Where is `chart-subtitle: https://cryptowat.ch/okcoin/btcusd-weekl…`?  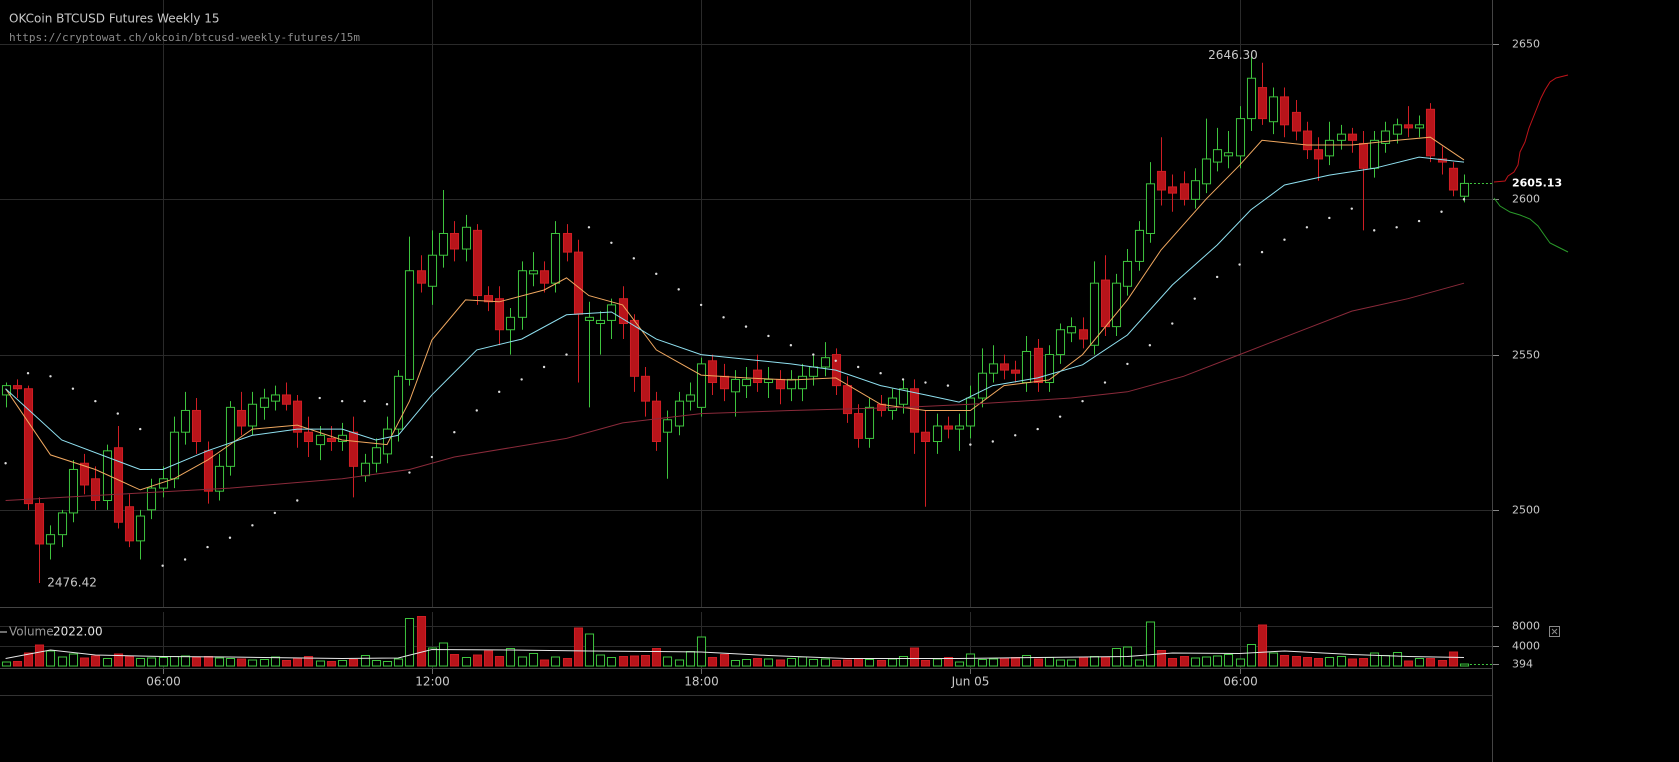
chart-subtitle: https://cryptowat.ch/okcoin/btcusd-weekl… is located at coordinates (184, 37).